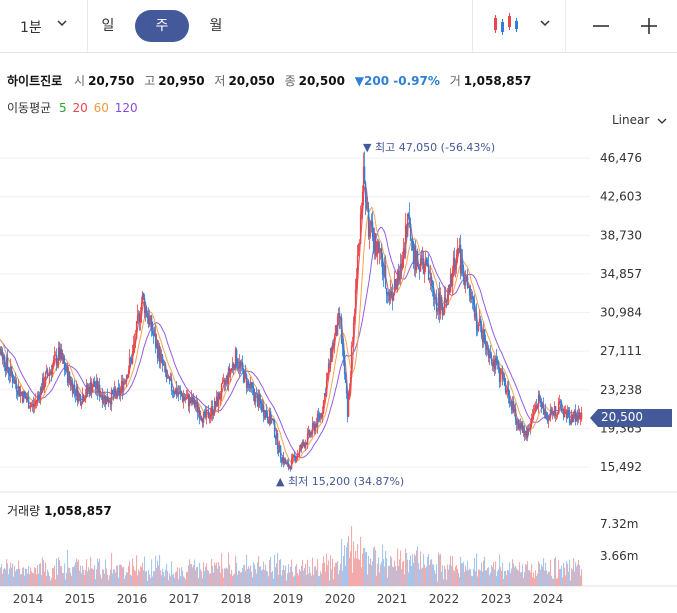 The height and width of the screenshot is (613, 677). I want to click on y-tick-label: 38,730, so click(621, 235).